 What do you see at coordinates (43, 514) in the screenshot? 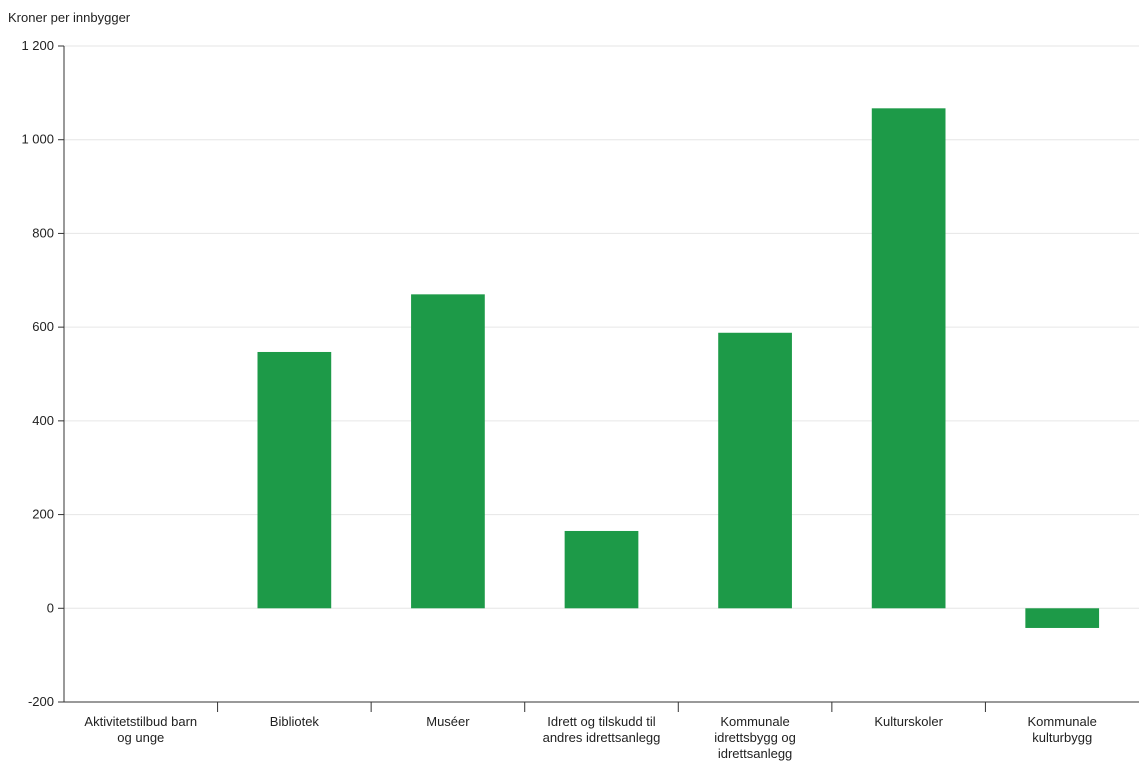
I see `y-tick-label: 200` at bounding box center [43, 514].